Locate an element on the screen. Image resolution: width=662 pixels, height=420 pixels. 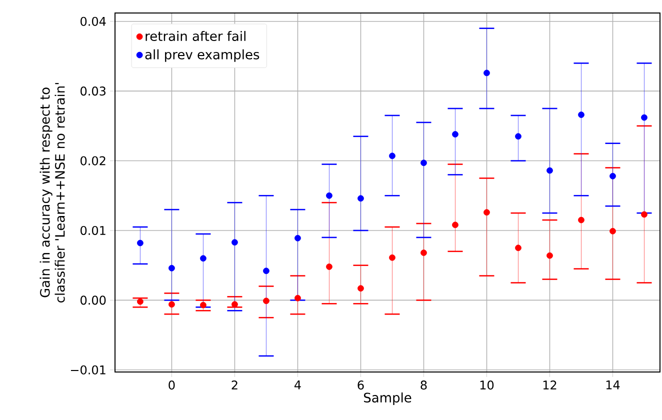
x-axis-title: Sample is located at coordinates (388, 399).